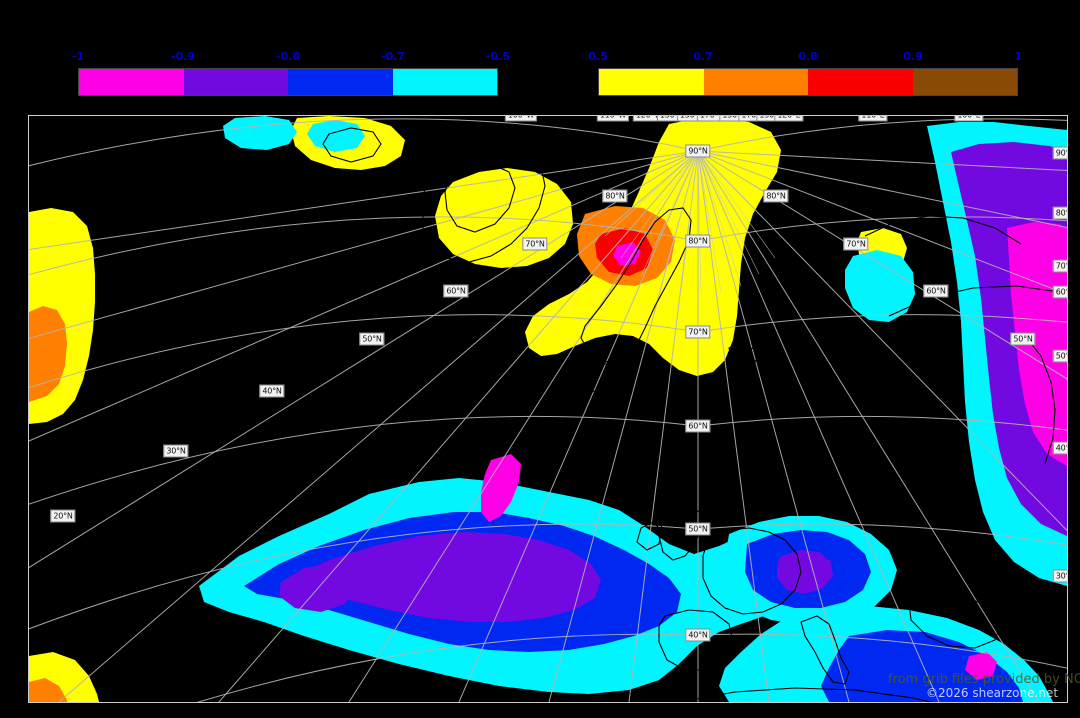  Describe the element at coordinates (698, 151) in the screenshot. I see `graticule-label: 90°N` at that location.